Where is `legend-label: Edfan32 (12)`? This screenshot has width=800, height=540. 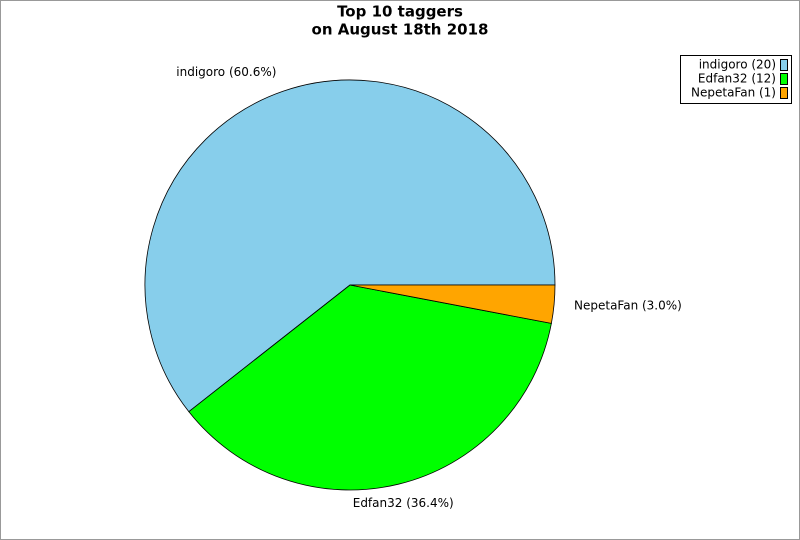 legend-label: Edfan32 (12) is located at coordinates (737, 79).